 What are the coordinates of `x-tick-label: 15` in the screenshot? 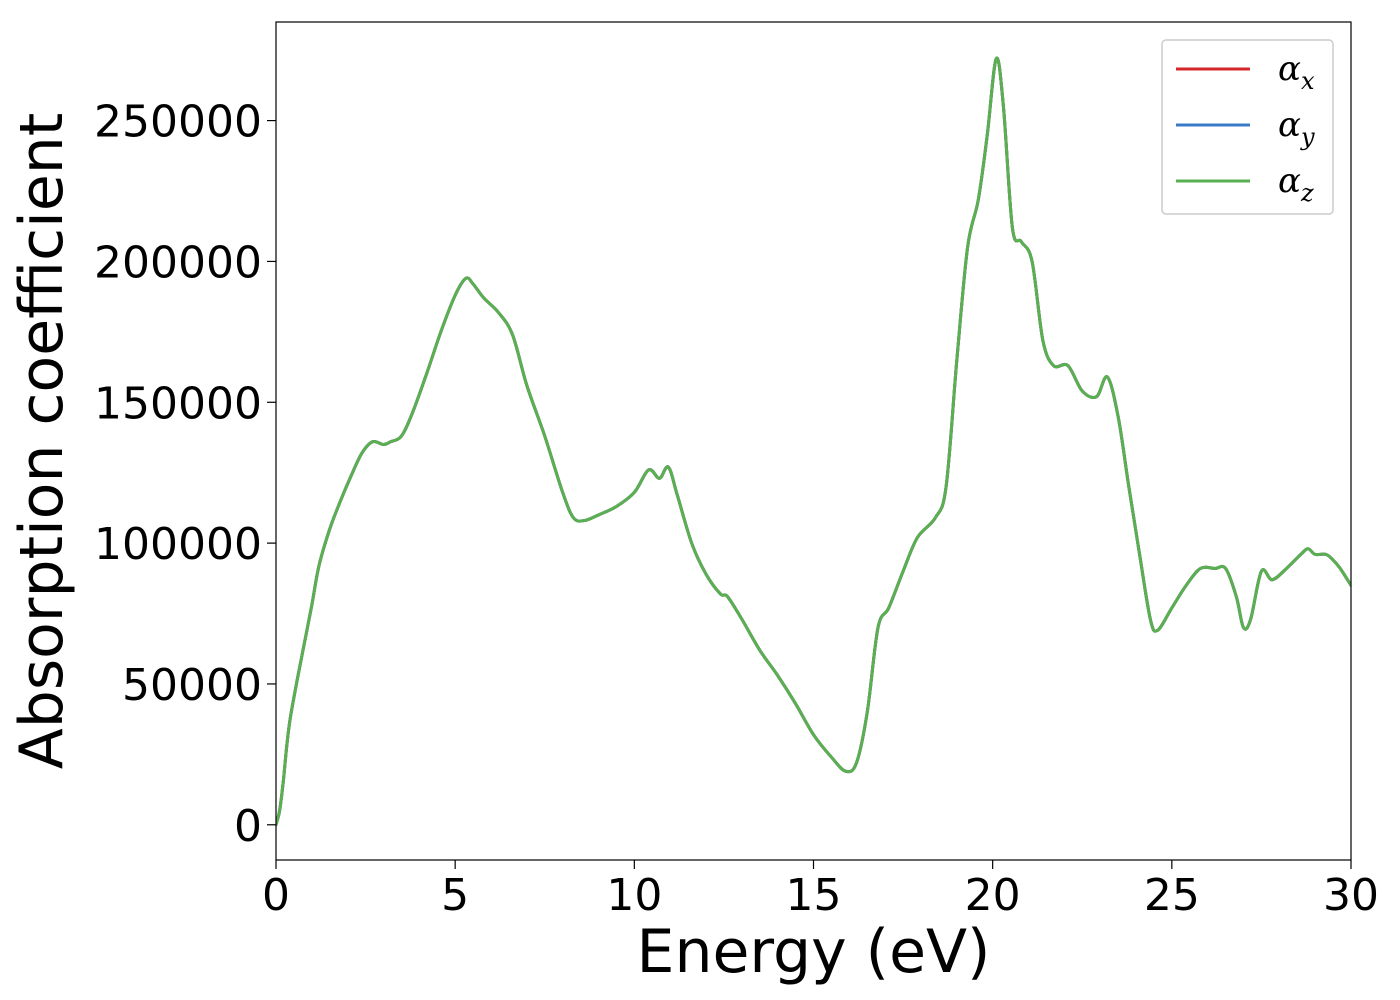 It's located at (814, 895).